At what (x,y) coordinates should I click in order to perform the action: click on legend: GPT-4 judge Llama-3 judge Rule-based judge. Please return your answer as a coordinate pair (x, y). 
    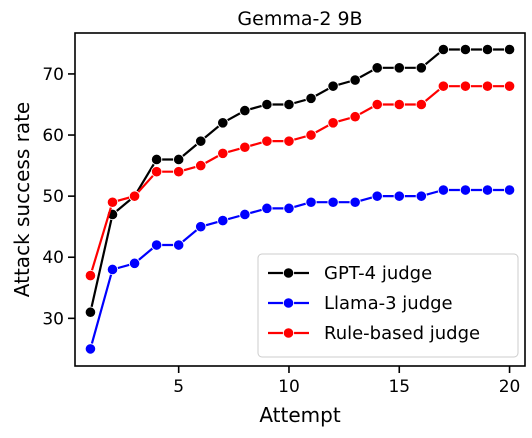
    Looking at the image, I should click on (388, 305).